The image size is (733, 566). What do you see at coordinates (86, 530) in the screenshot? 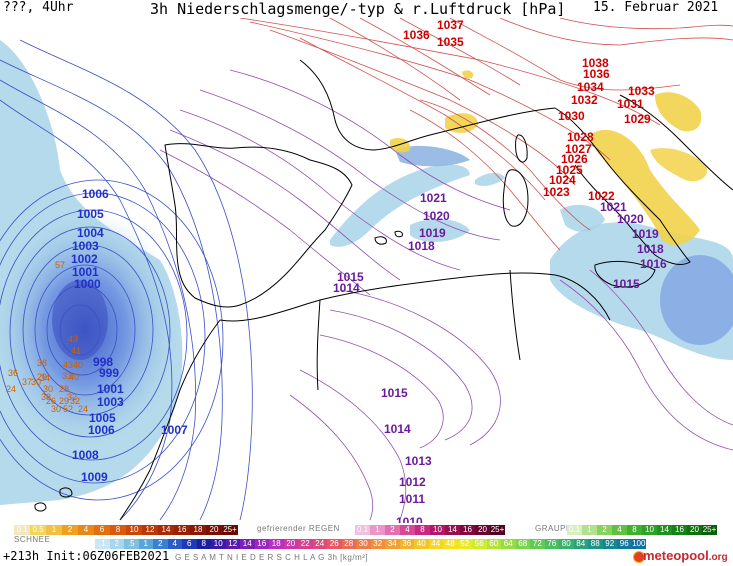
I see `legend-cell: 4` at bounding box center [86, 530].